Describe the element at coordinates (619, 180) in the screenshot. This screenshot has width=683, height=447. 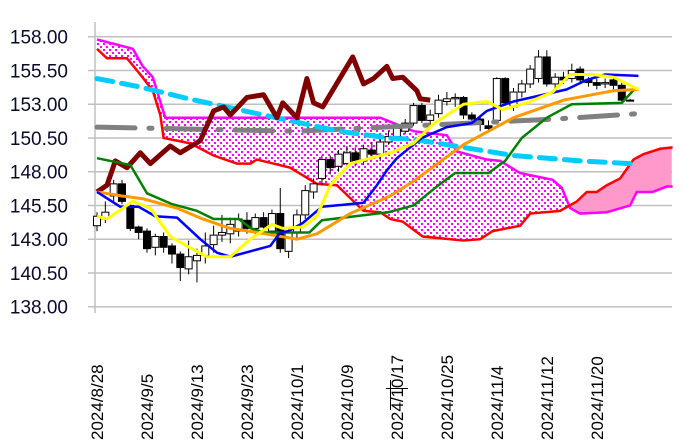
I see `cloud-bullish-fill` at that location.